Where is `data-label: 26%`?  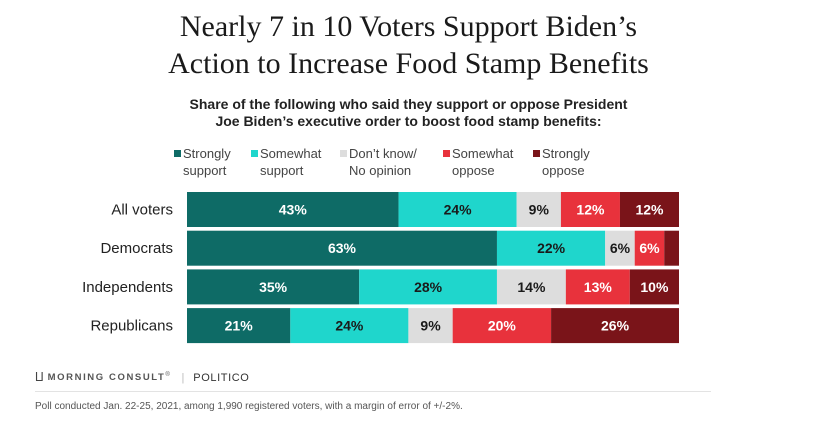
data-label: 26% is located at coordinates (615, 326).